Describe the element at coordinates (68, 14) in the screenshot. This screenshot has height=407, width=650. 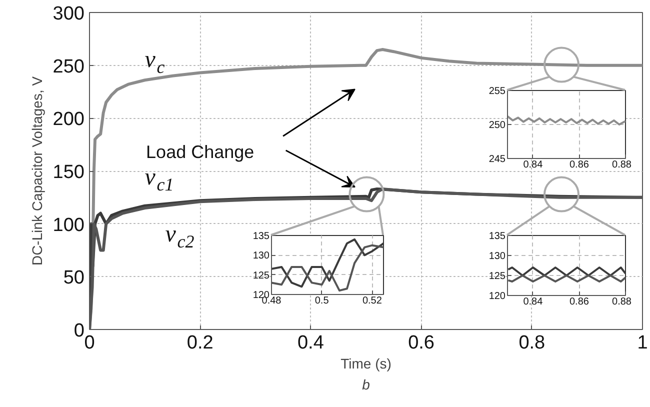
I see `y-tick-label: 300` at that location.